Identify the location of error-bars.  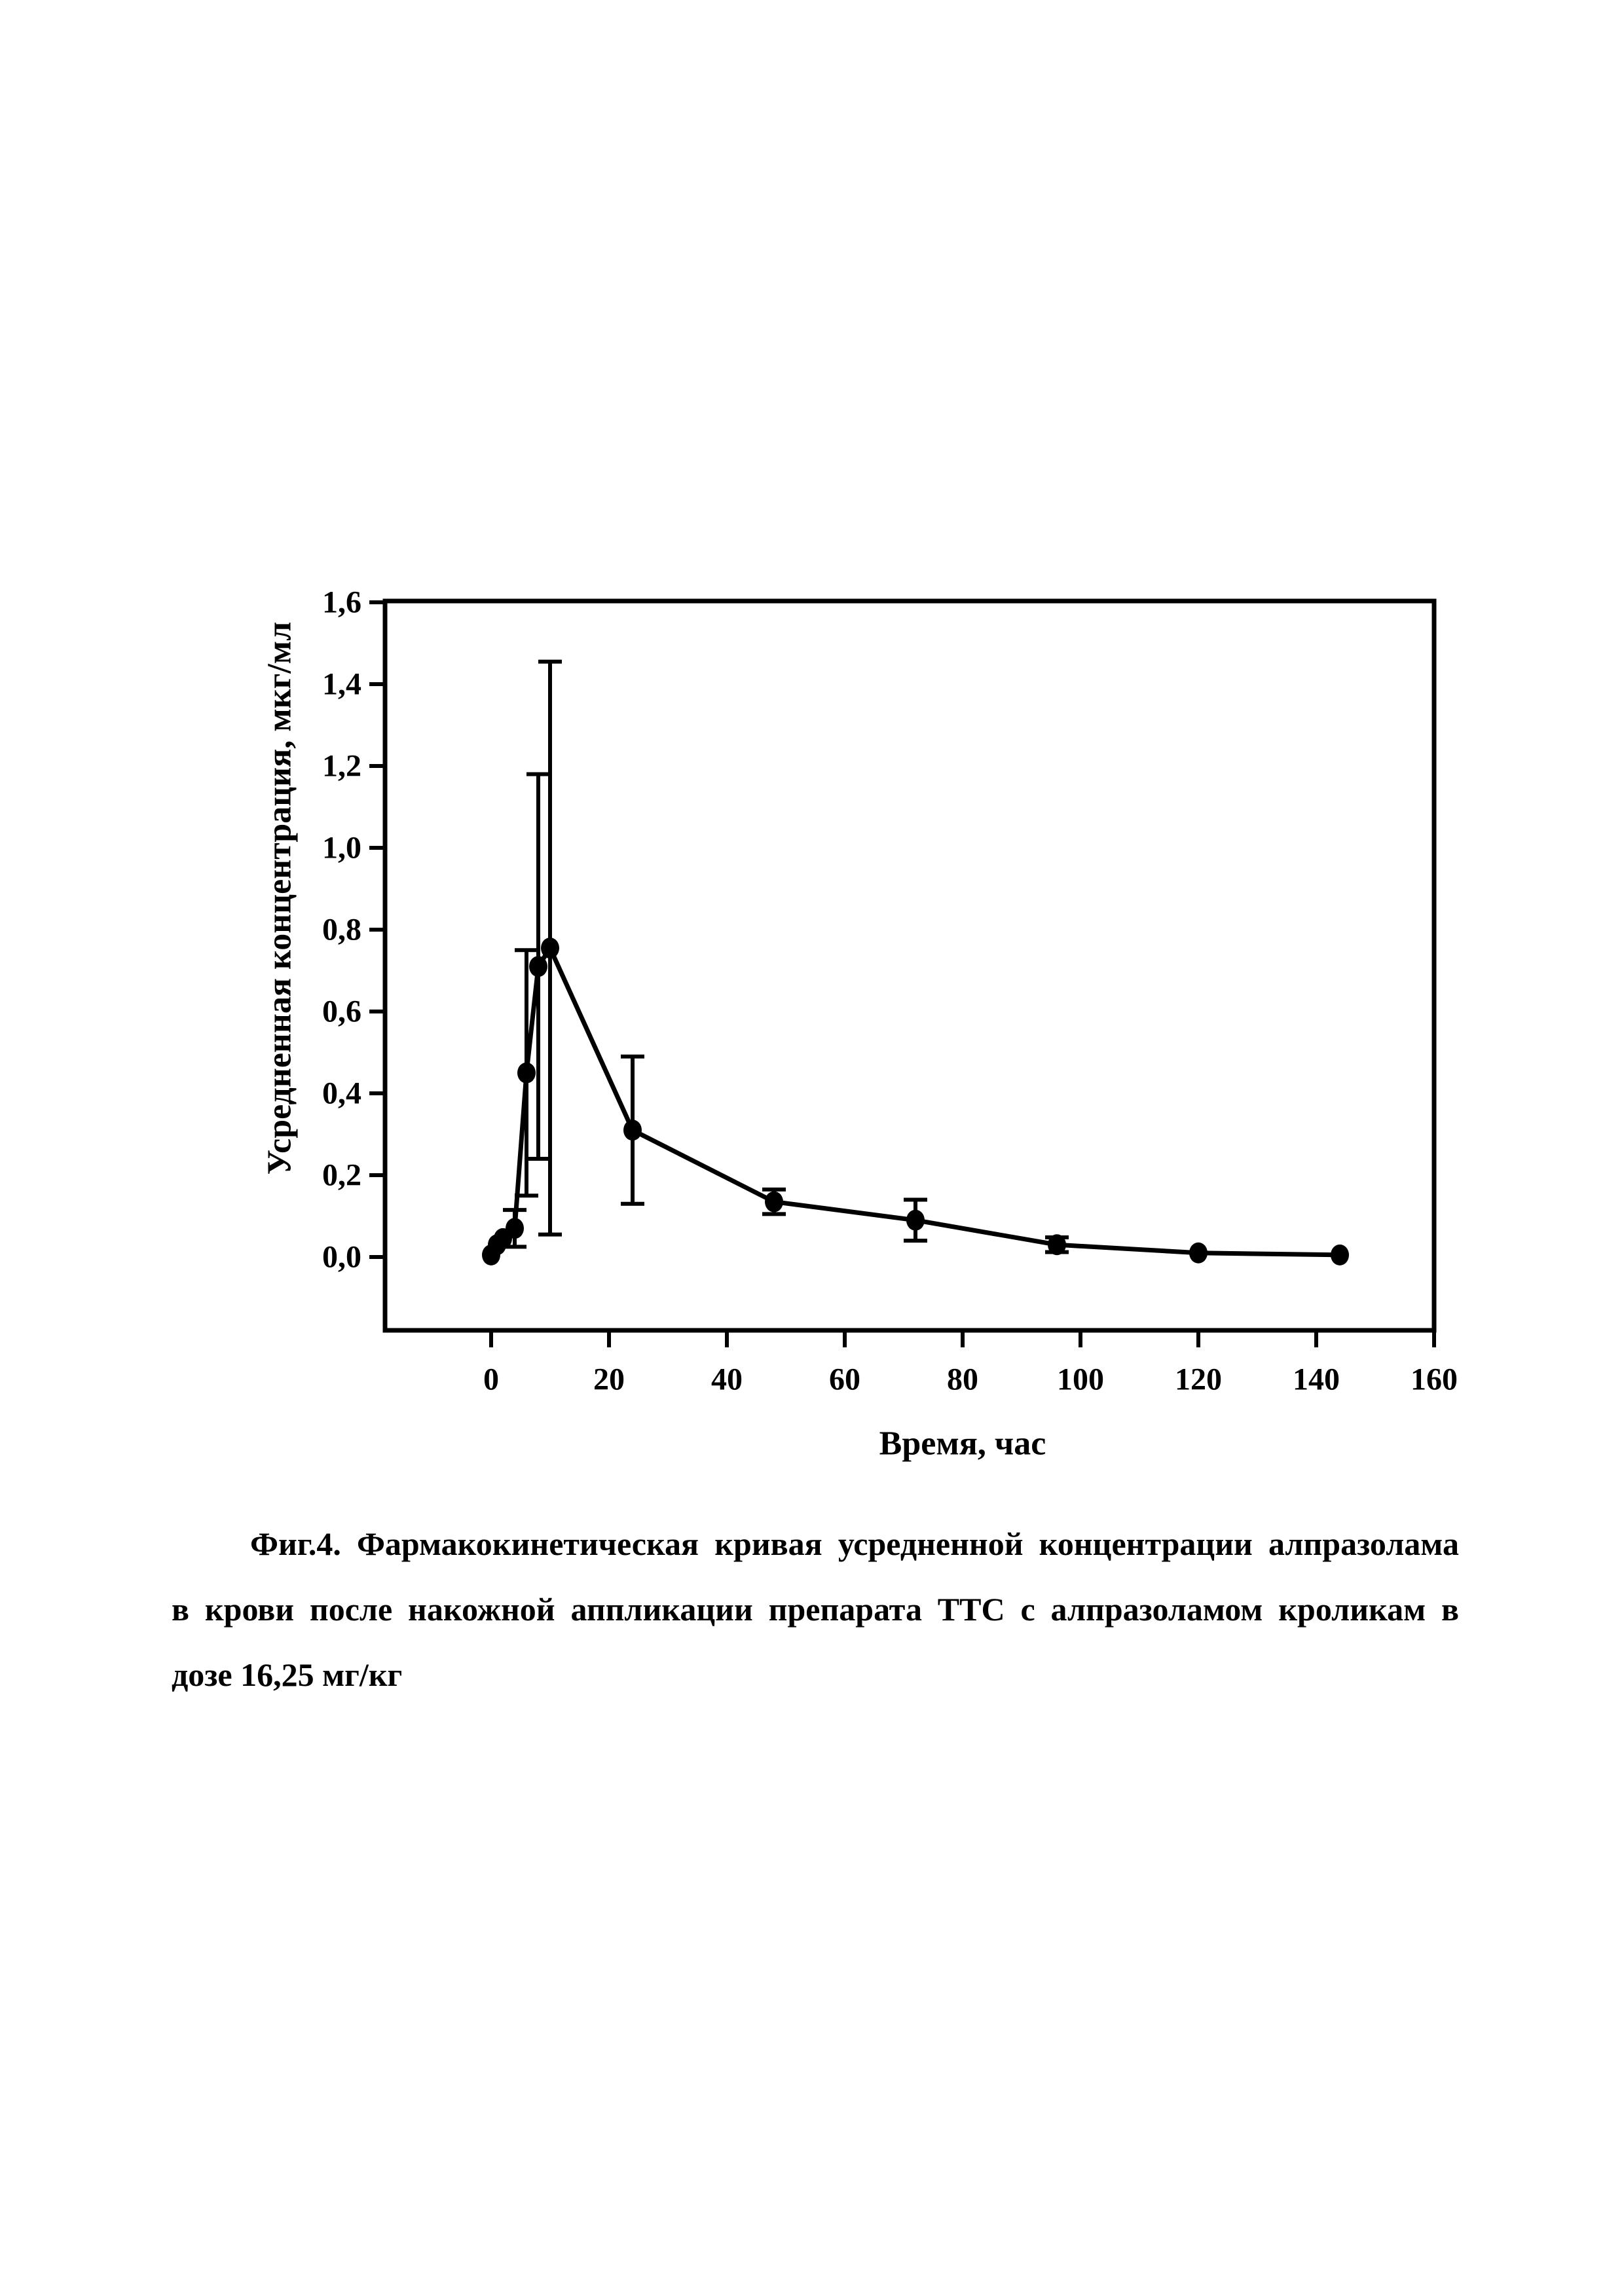
(786, 956).